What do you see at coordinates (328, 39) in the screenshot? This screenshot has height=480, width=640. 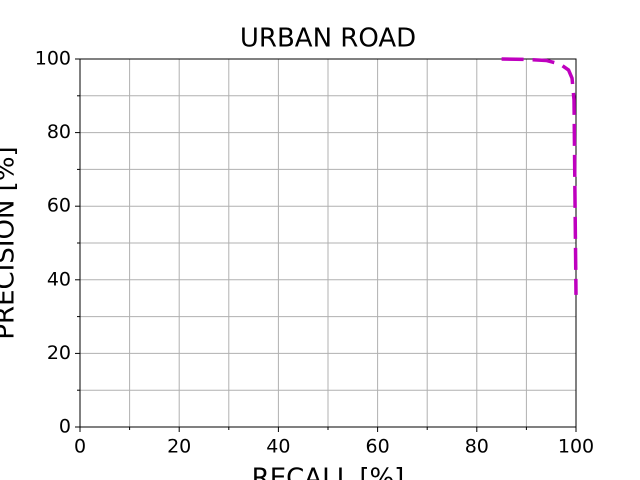 I see `chart-title: URBAN ROAD` at bounding box center [328, 39].